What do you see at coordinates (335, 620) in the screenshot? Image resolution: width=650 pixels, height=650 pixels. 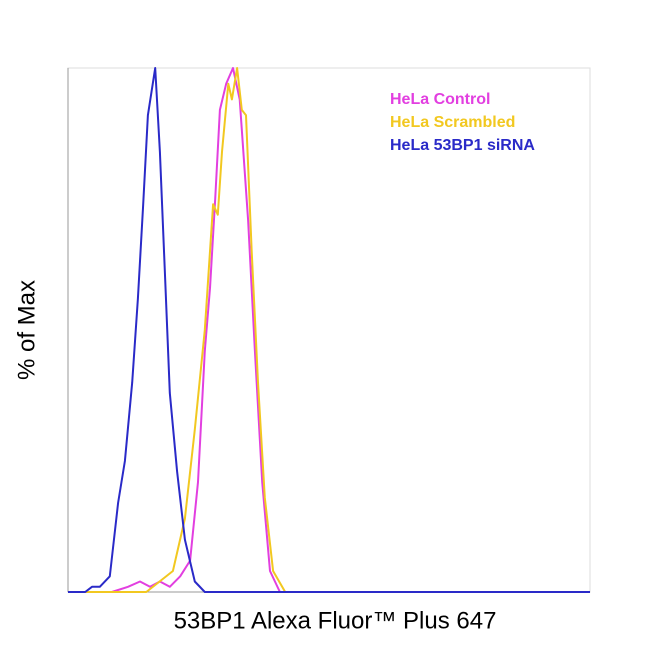 I see `x-axis-label: 53BP1 Alexa Fluor™ Plus 647` at bounding box center [335, 620].